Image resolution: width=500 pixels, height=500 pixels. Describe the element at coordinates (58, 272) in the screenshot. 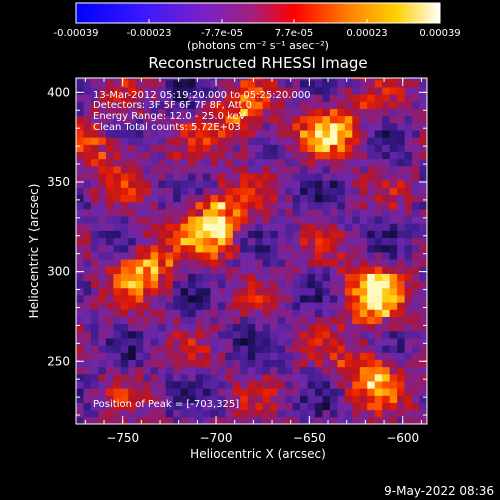

I see `y-tick-label: 300` at that location.